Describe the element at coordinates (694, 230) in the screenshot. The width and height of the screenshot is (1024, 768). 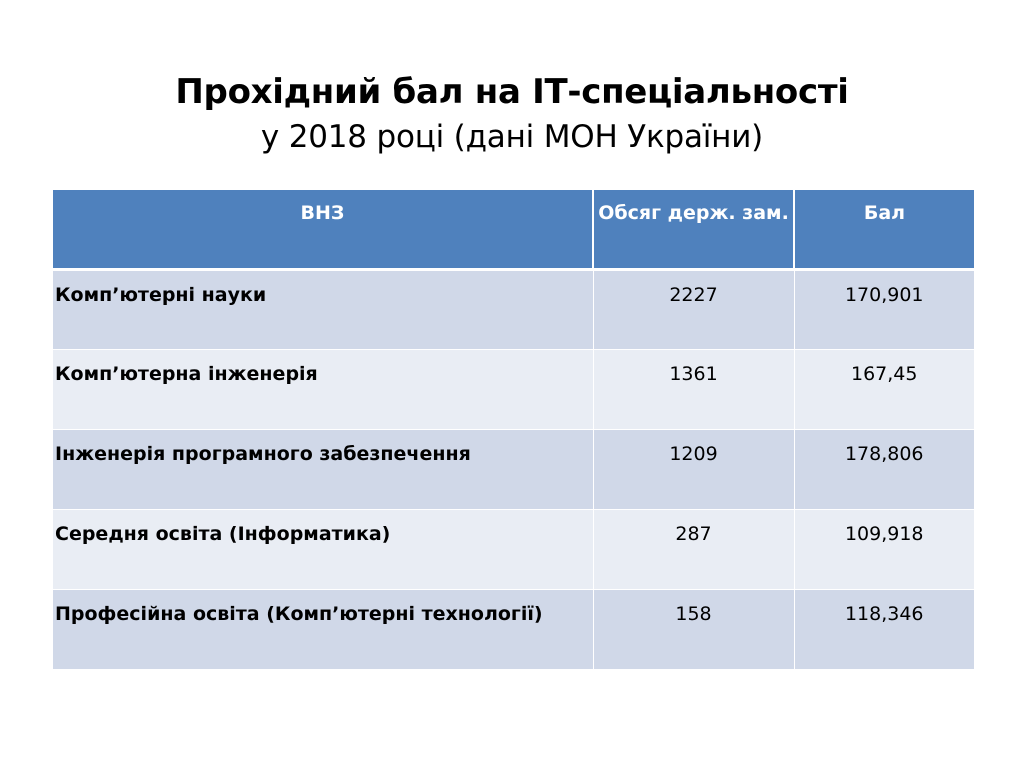
I see `column-header-state-order: Обсяг держ. зам.` at that location.